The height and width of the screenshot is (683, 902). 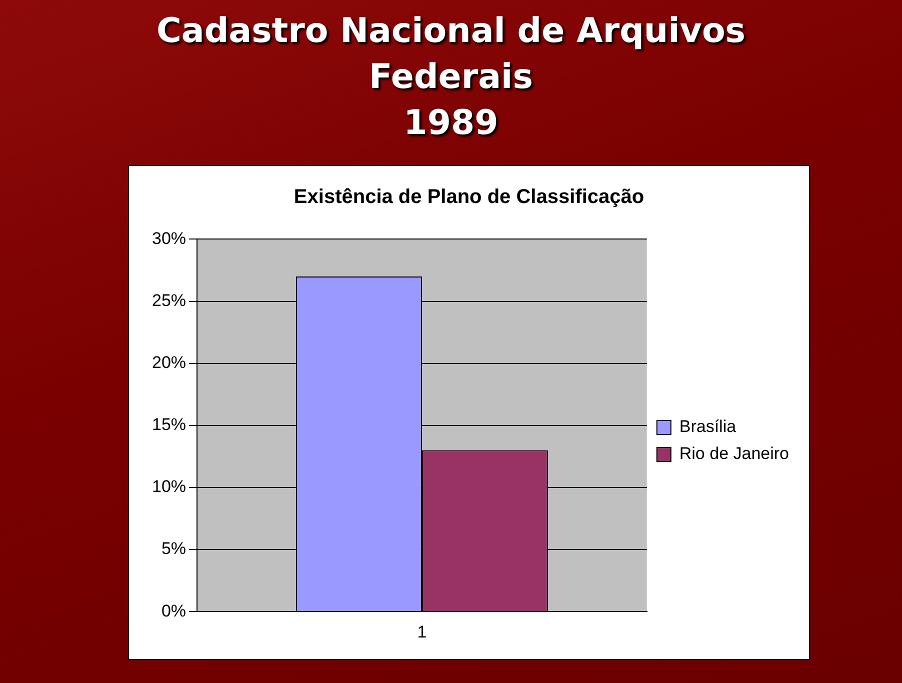 What do you see at coordinates (708, 426) in the screenshot?
I see `legend-label: Brasília` at bounding box center [708, 426].